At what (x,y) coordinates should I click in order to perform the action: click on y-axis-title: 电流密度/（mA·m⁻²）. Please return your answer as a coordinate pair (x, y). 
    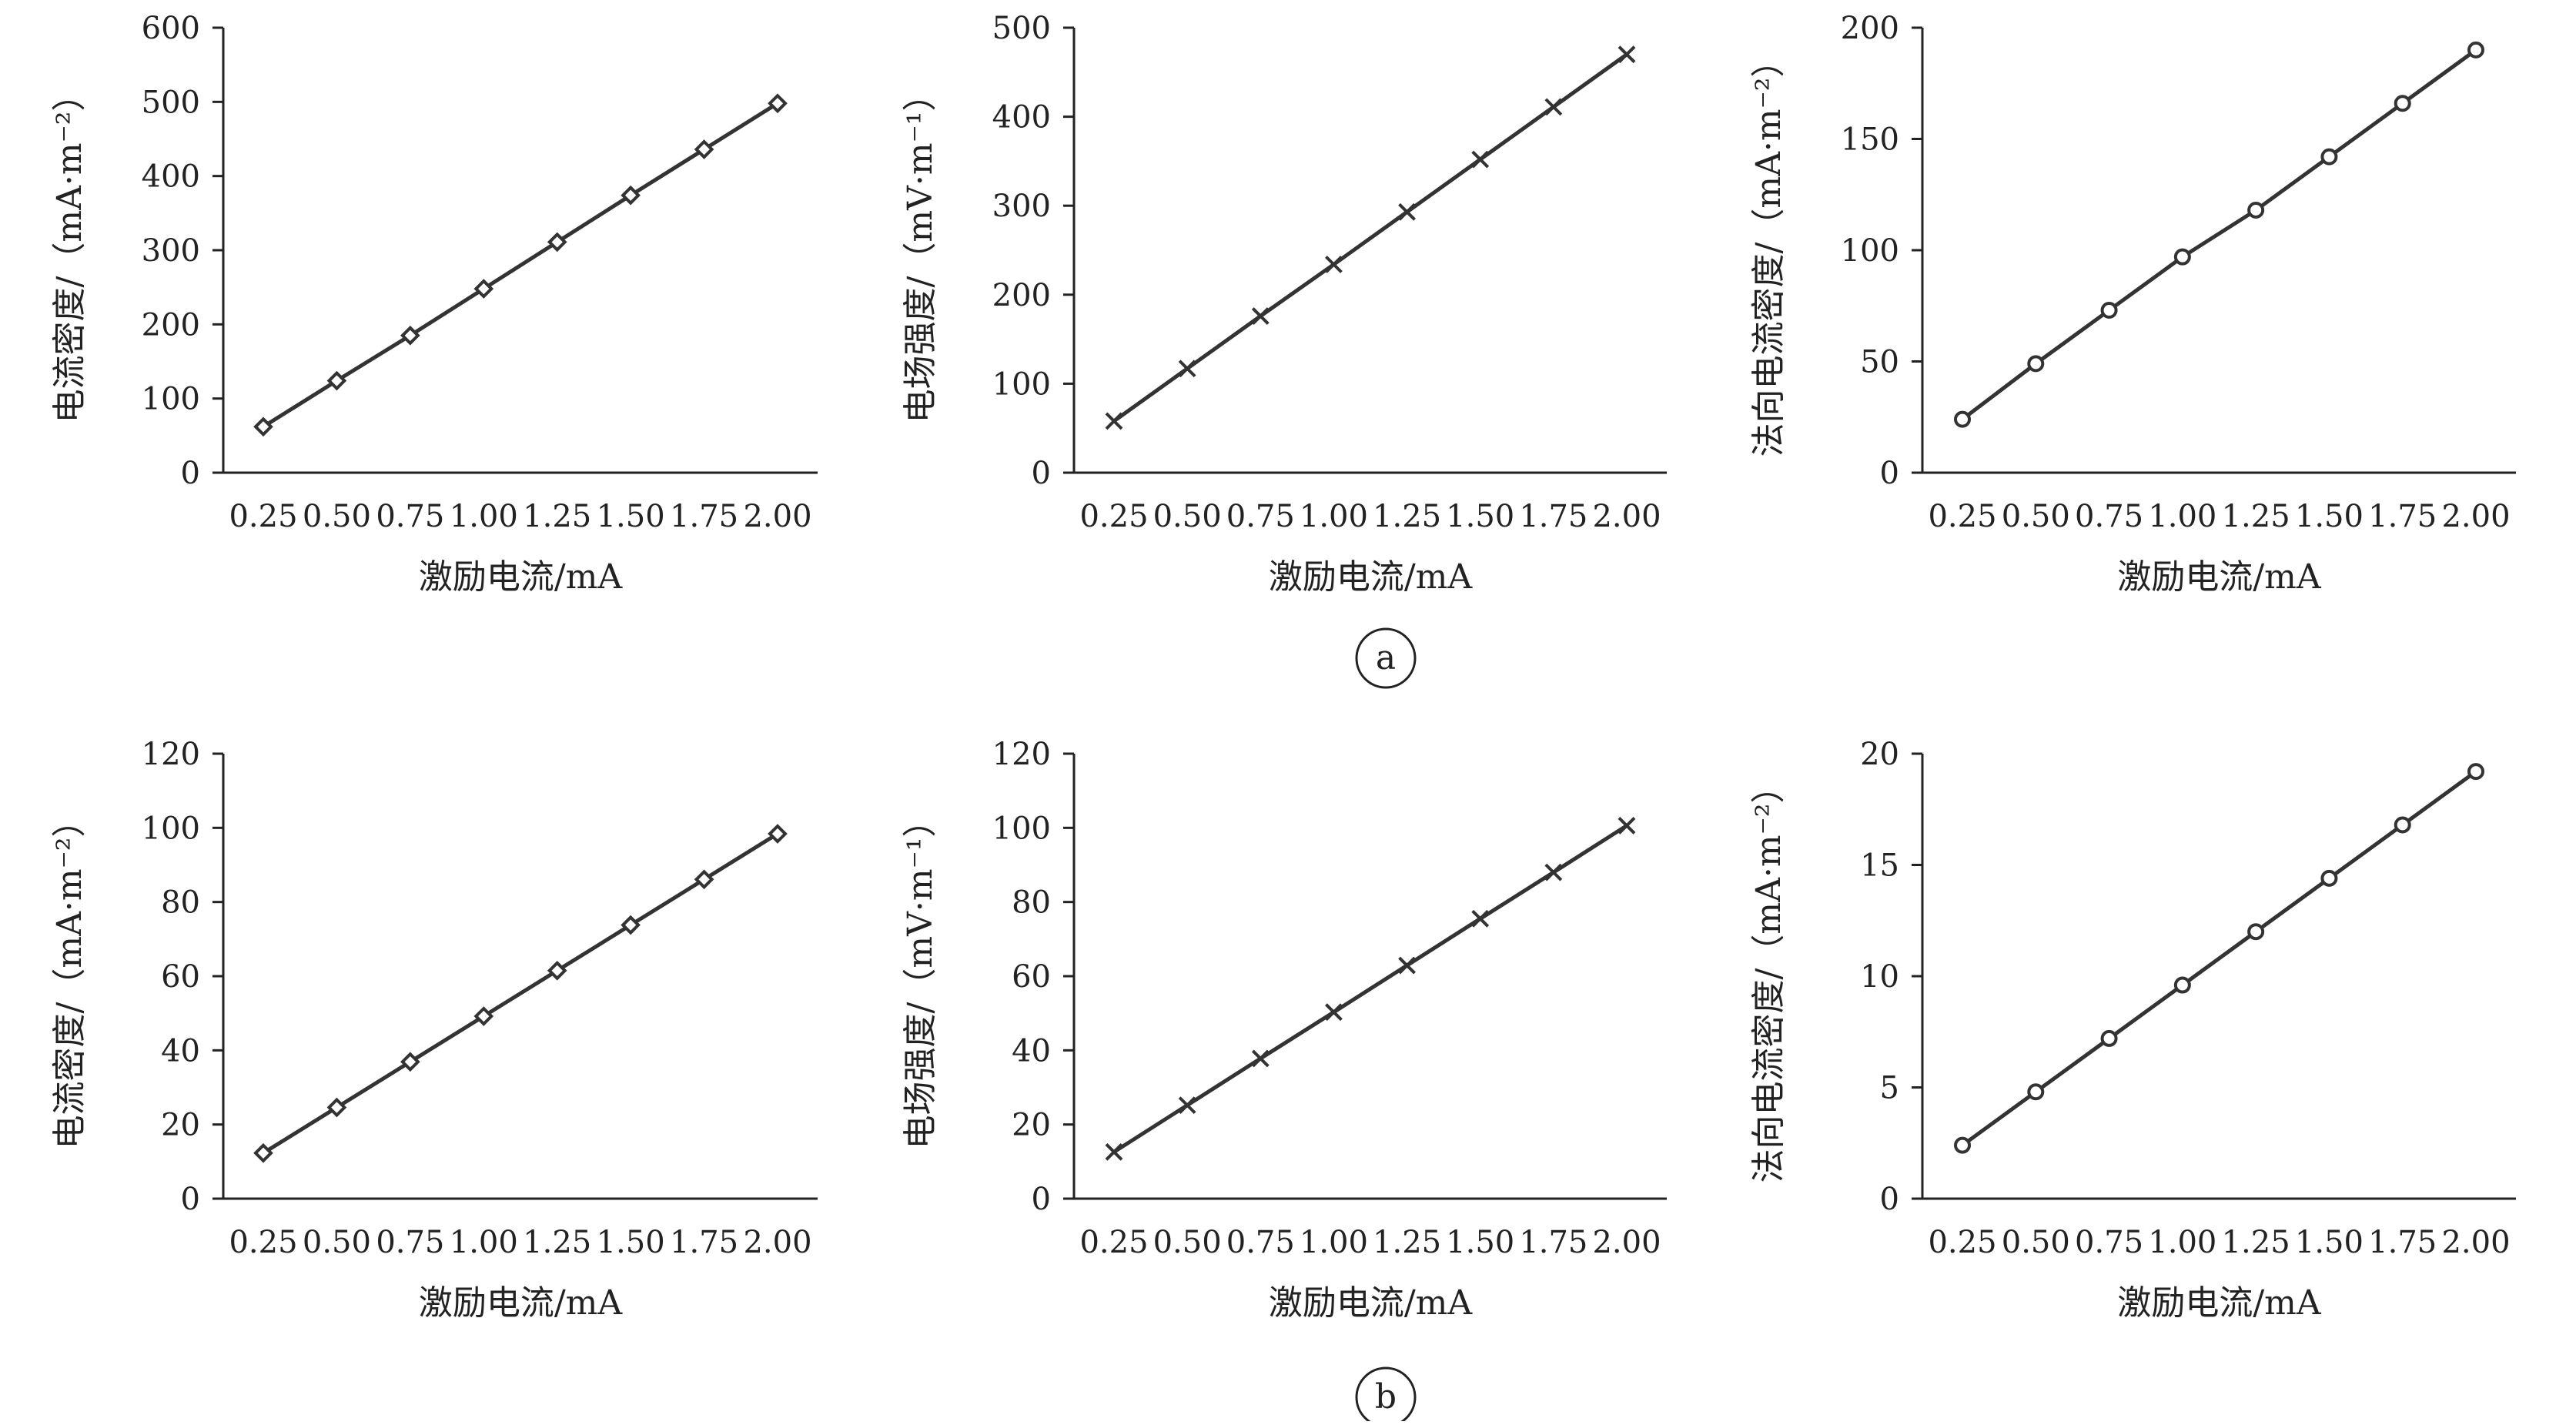
    Looking at the image, I should click on (70, 250).